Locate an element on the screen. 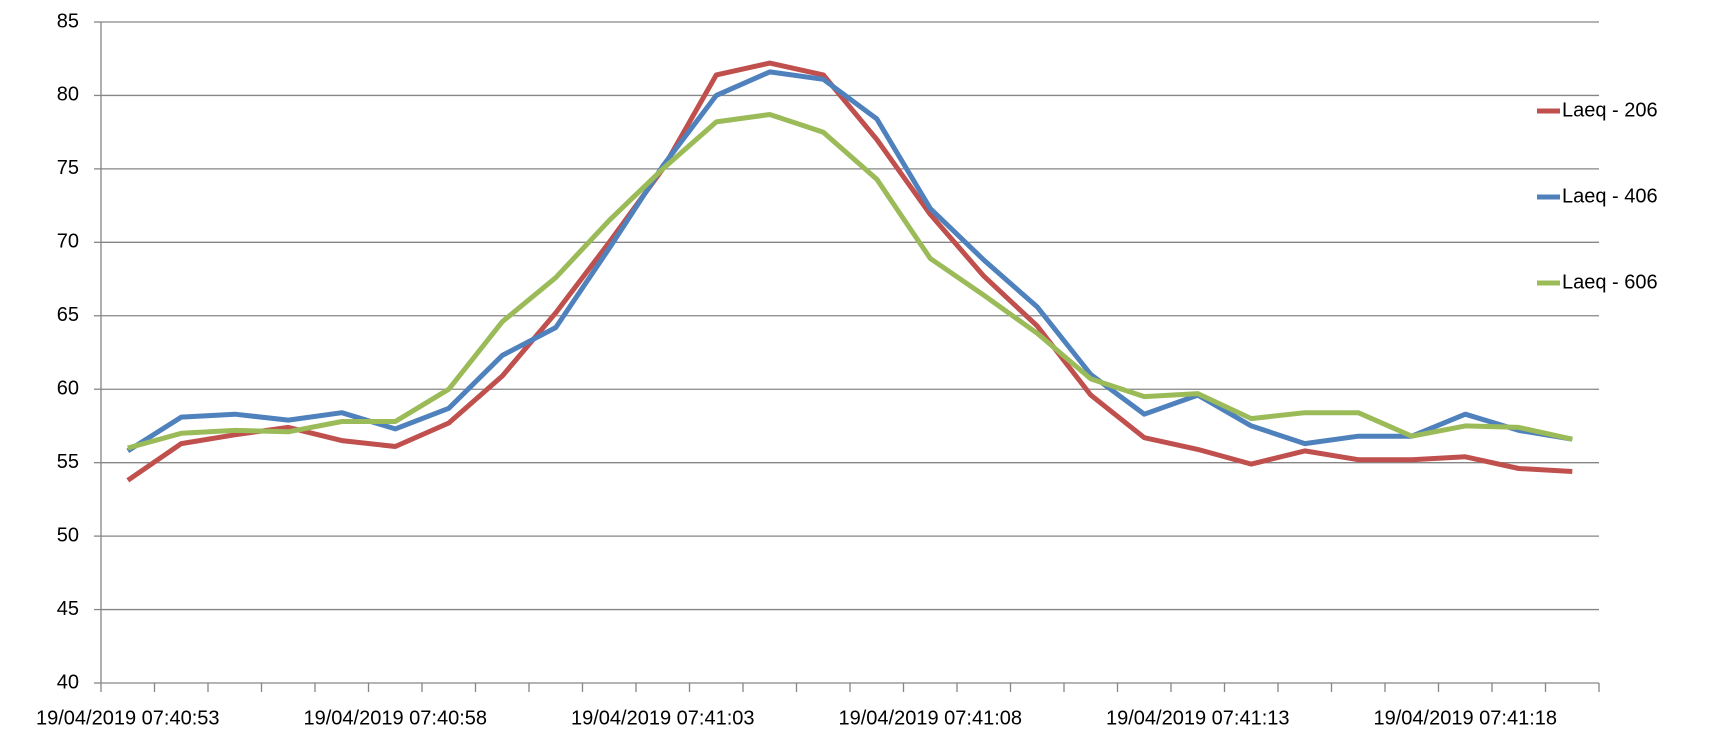 This screenshot has height=736, width=1722. y-tick-label: 75 is located at coordinates (68, 168).